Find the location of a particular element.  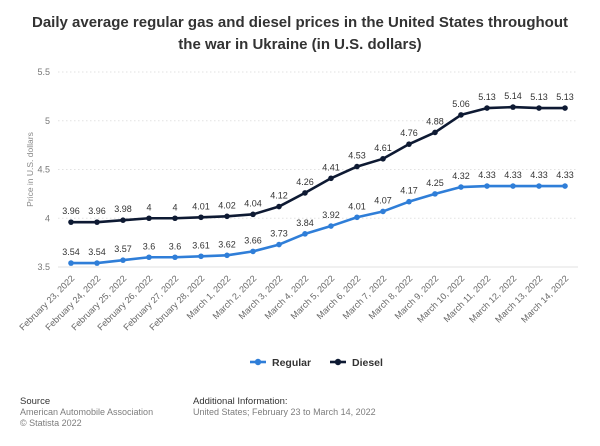

data-label-diesel: 5.14 is located at coordinates (513, 96).